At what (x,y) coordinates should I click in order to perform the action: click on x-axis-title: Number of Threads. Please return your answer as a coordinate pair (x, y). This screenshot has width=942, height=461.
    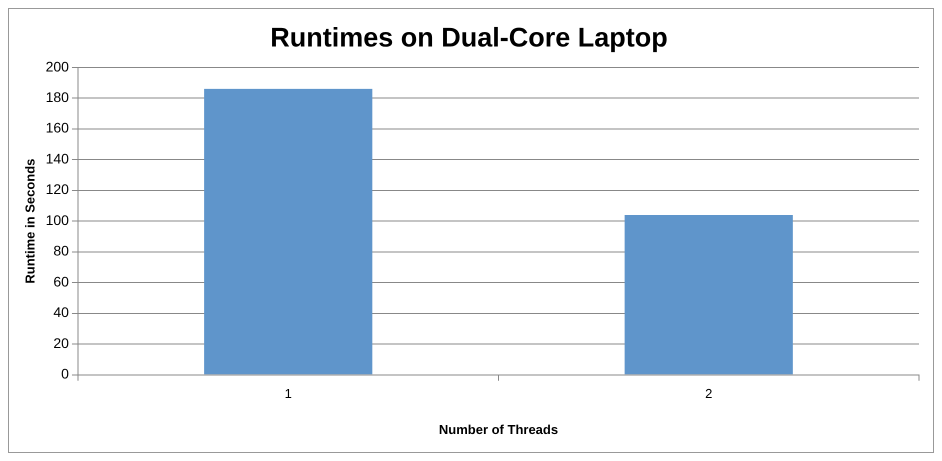
    Looking at the image, I should click on (498, 429).